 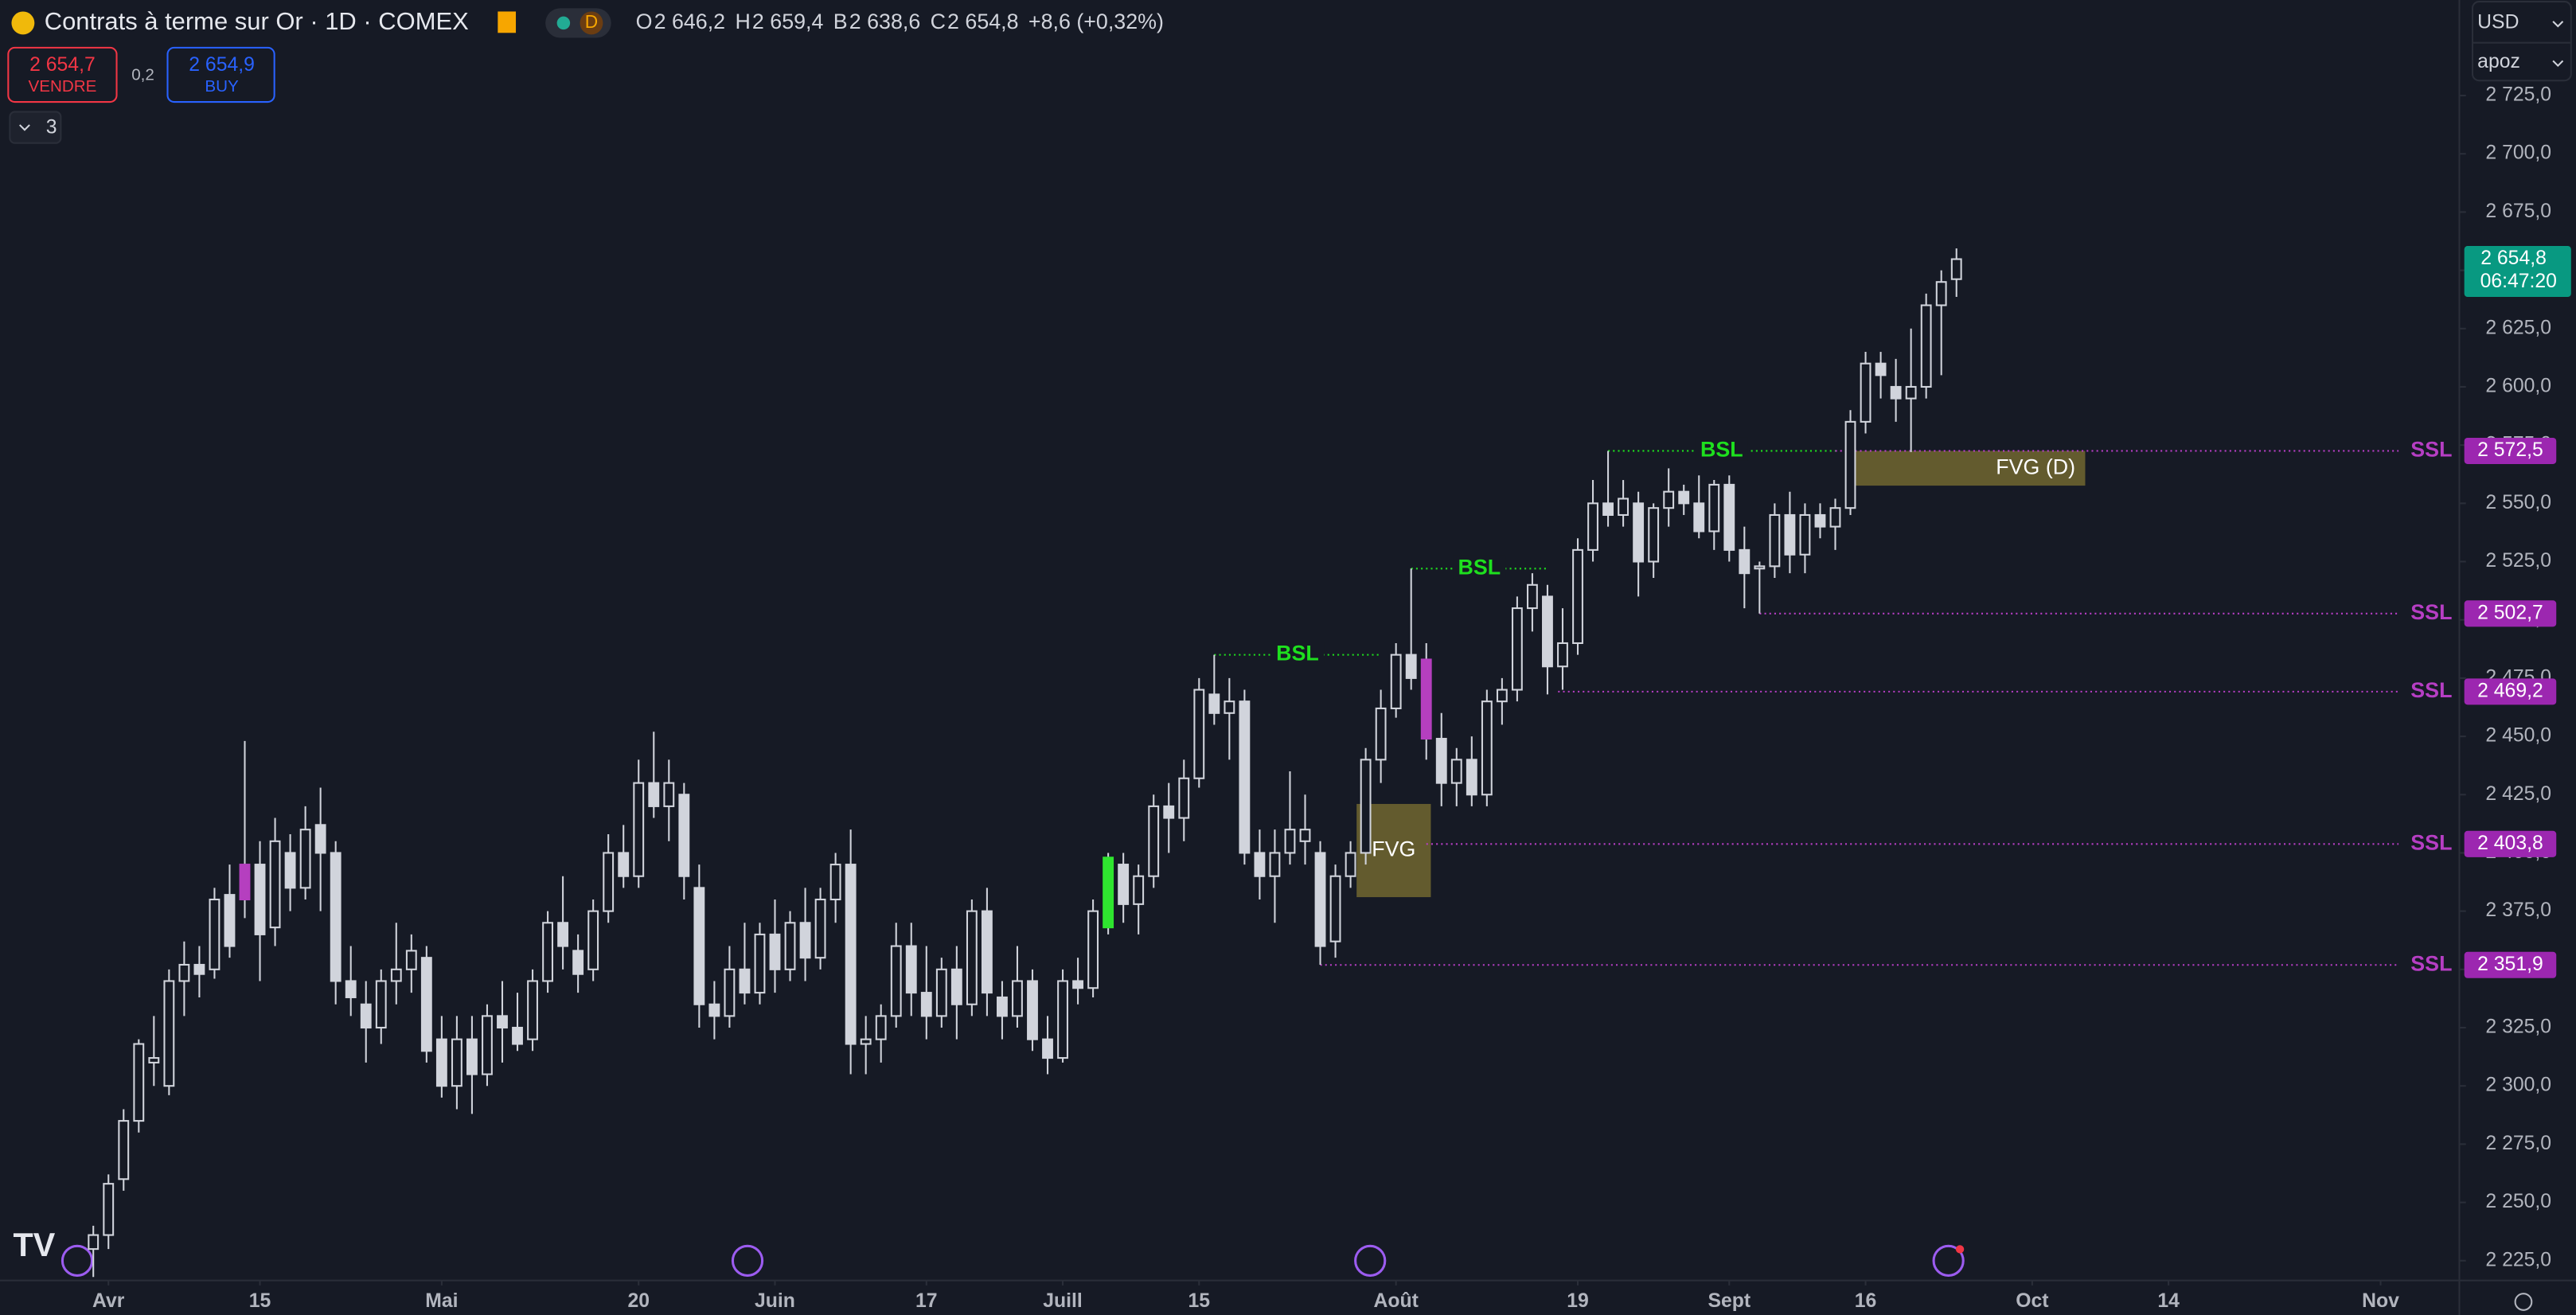 I want to click on x-tick-label: 19, so click(x=1578, y=1301).